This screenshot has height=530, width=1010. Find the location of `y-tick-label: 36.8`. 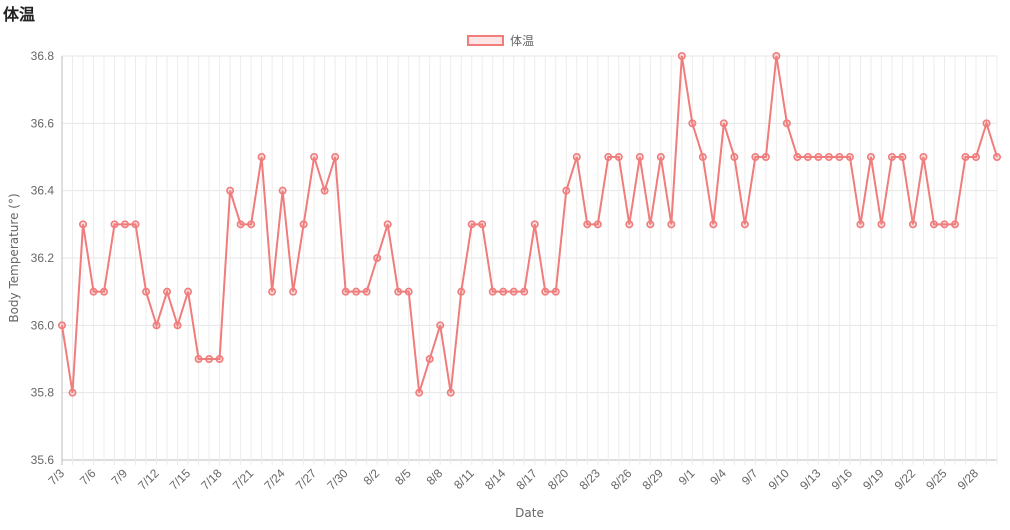

y-tick-label: 36.8 is located at coordinates (43, 56).